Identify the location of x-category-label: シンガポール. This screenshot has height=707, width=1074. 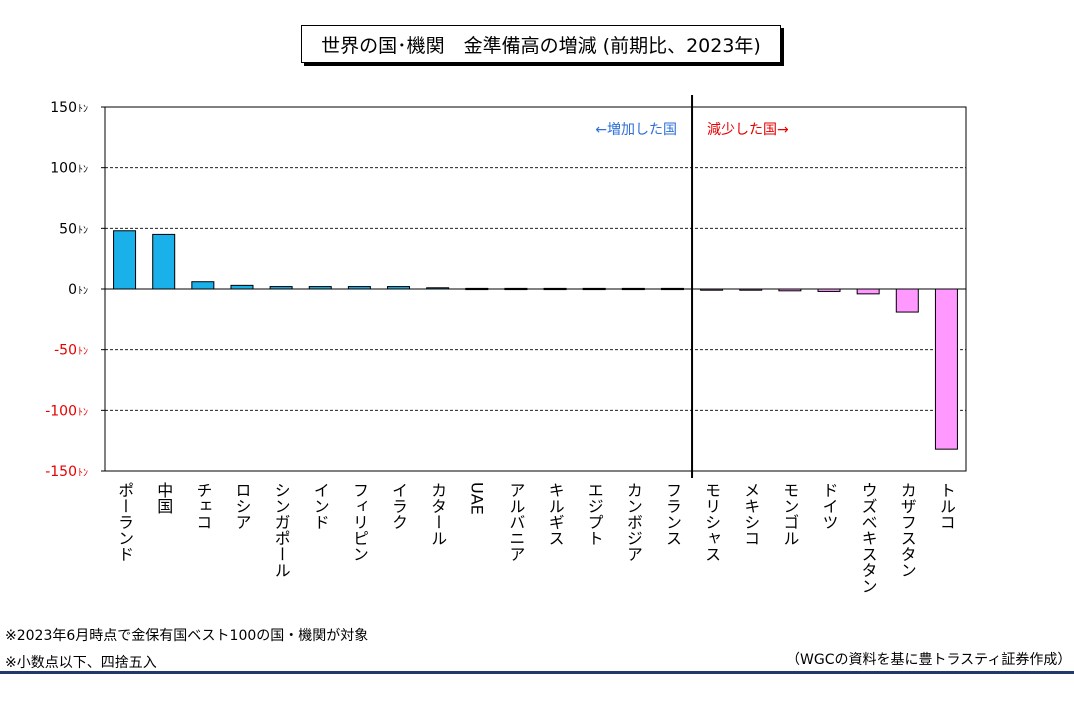
(281, 530).